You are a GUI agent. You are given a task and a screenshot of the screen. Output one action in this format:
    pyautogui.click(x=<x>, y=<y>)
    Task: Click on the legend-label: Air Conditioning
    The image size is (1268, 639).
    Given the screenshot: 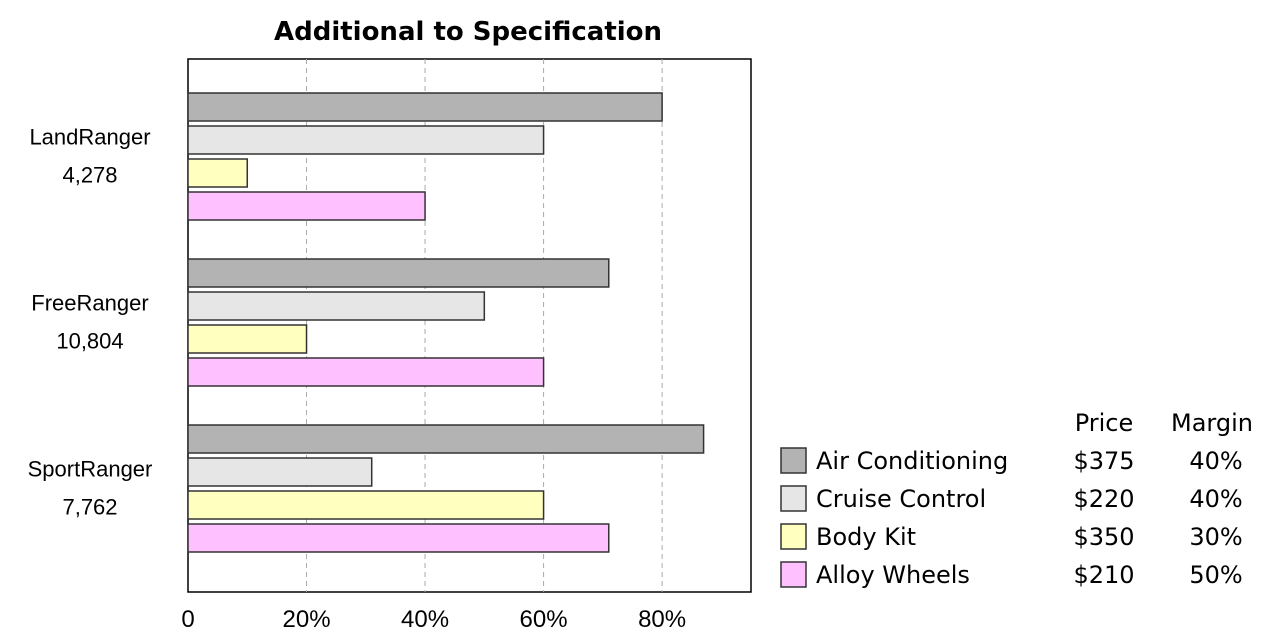 What is the action you would take?
    pyautogui.click(x=912, y=461)
    